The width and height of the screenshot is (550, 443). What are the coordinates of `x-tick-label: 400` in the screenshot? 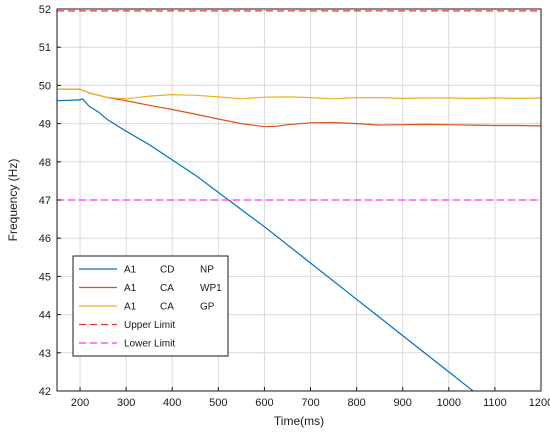 It's located at (172, 403).